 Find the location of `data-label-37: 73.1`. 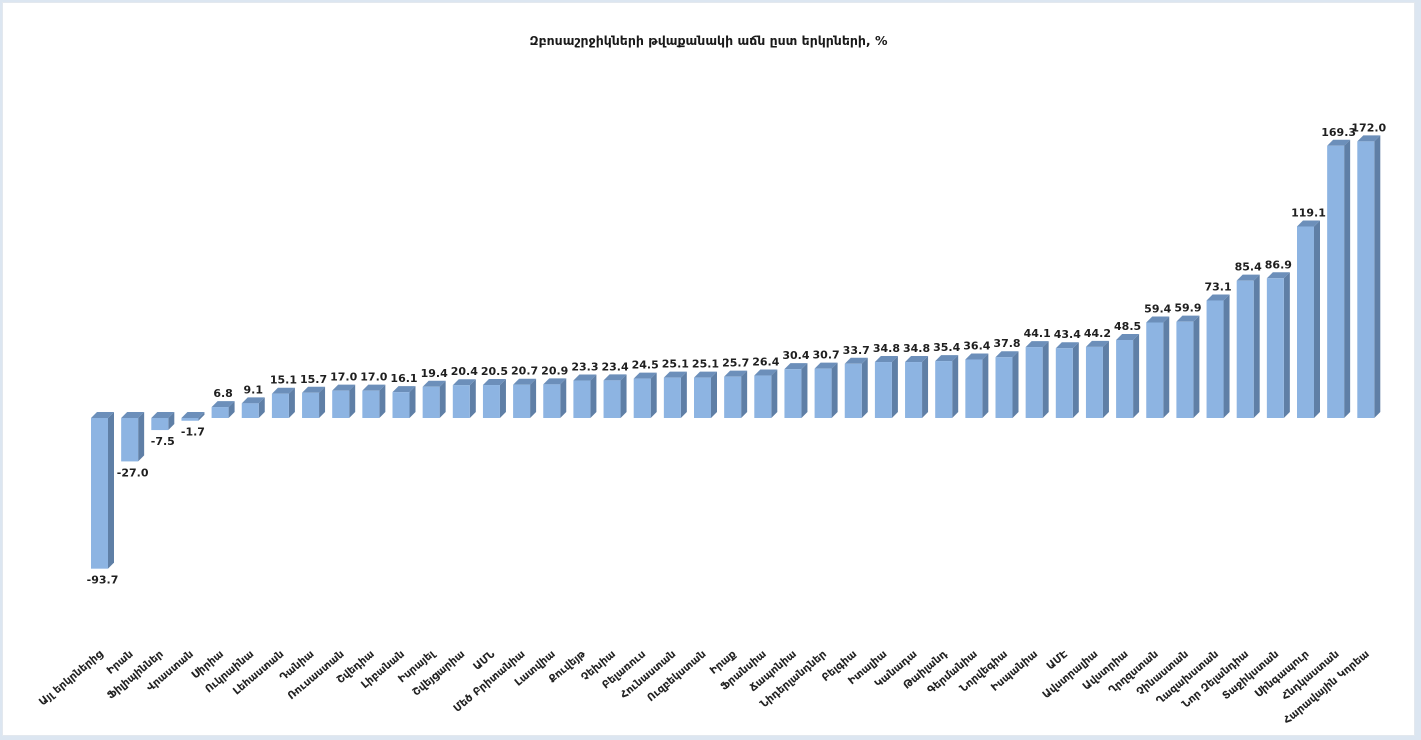

data-label-37: 73.1 is located at coordinates (1217, 286).